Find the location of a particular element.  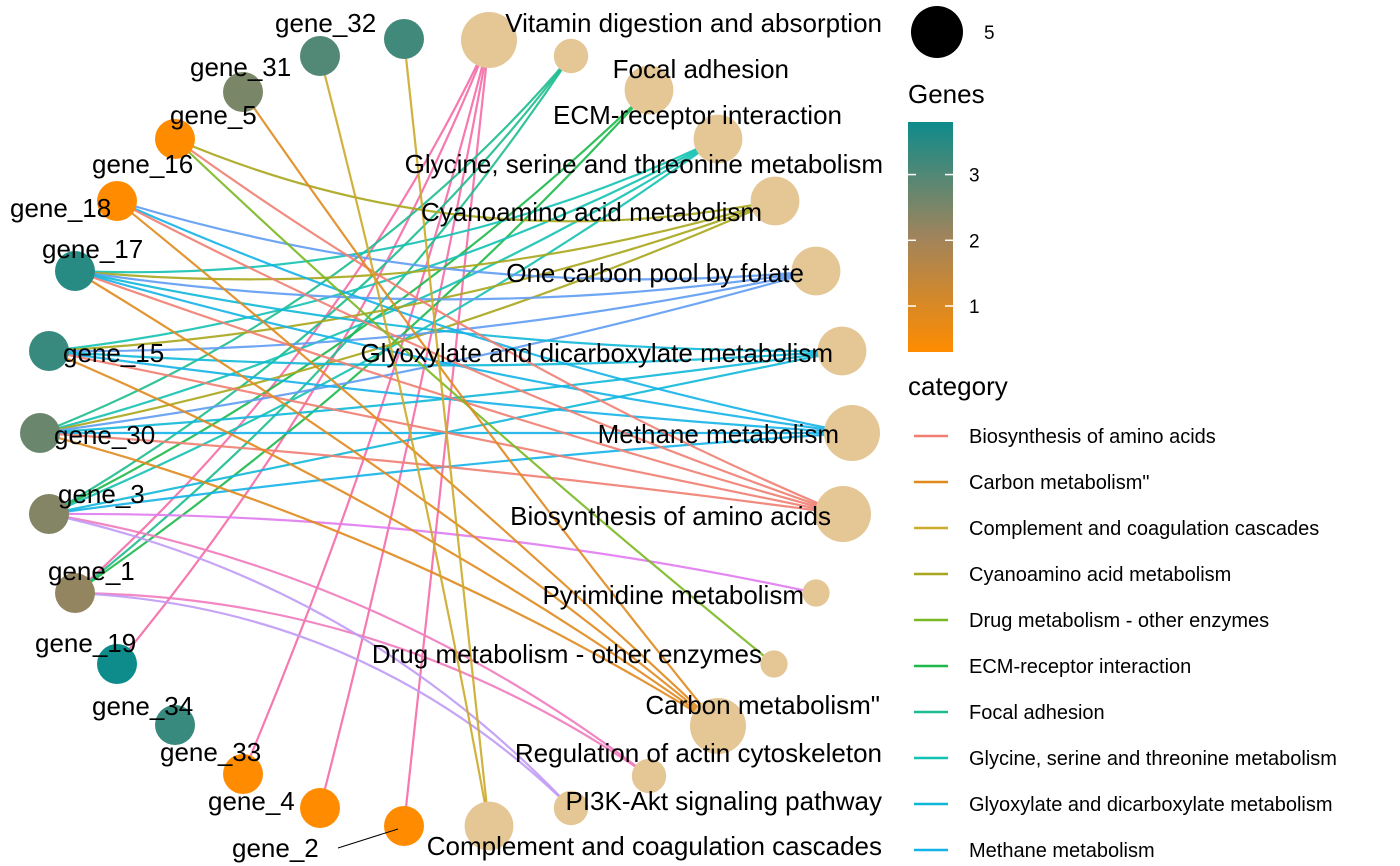

edge-gene-15-glycine-serine-and-threonine-metabolism is located at coordinates (383, 245).